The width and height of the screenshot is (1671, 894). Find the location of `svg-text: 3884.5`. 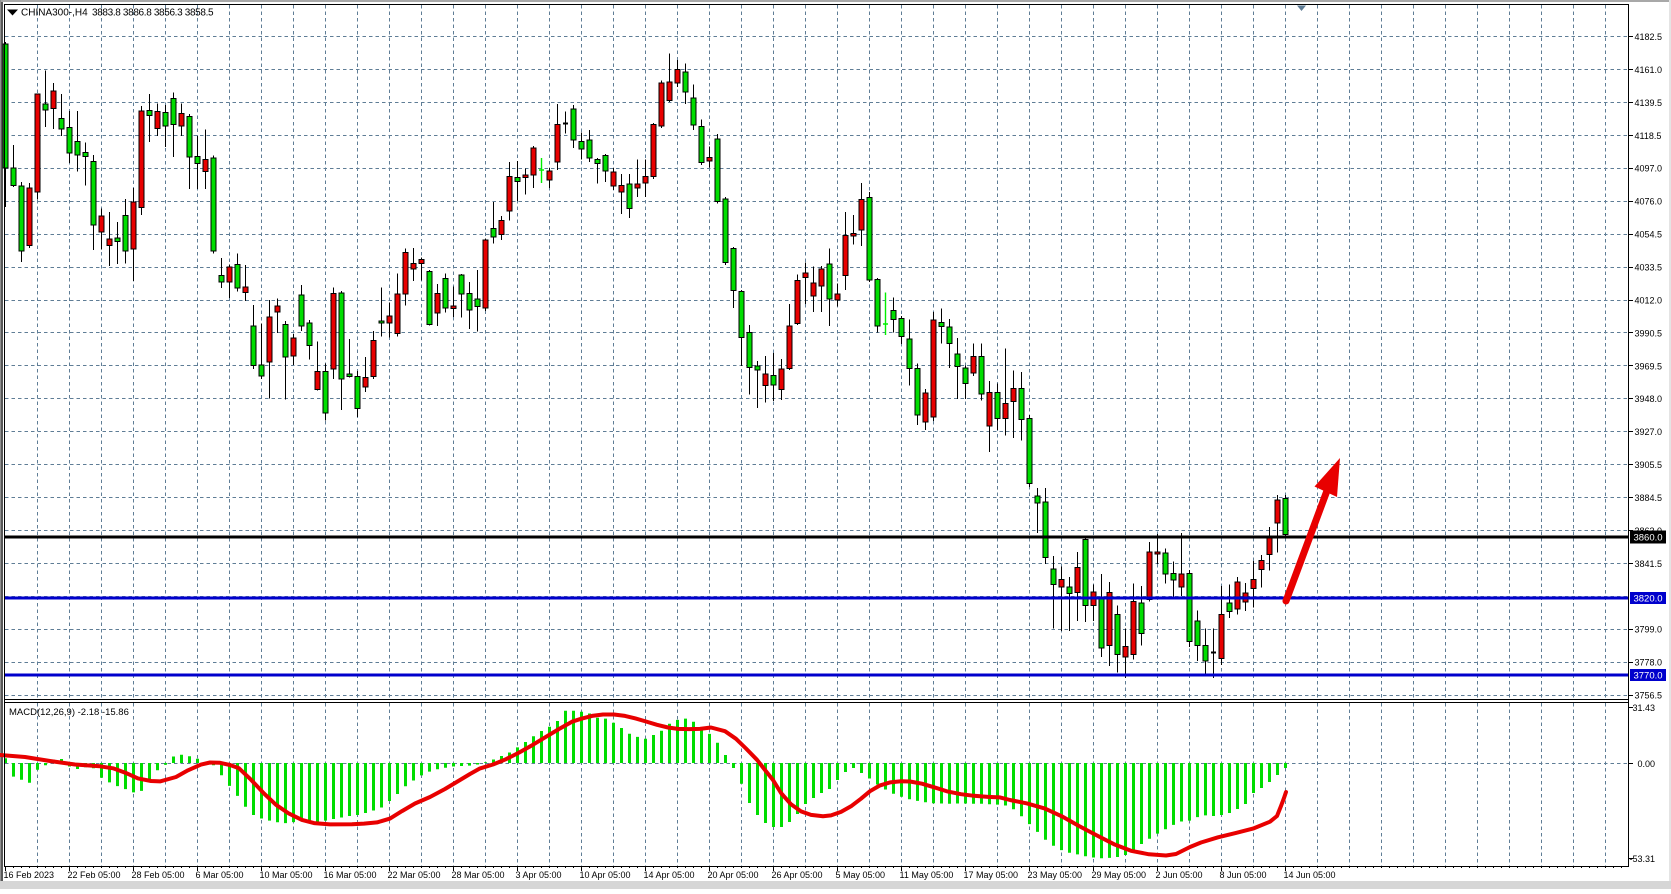

svg-text: 3884.5 is located at coordinates (1649, 498).